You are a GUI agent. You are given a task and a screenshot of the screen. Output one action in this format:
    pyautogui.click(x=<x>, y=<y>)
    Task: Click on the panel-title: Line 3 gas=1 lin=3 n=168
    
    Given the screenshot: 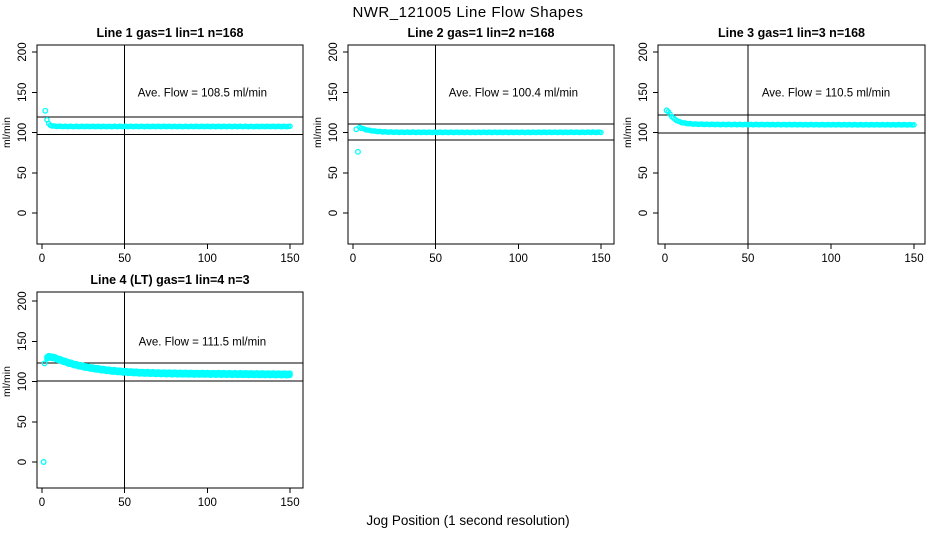 What is the action you would take?
    pyautogui.click(x=791, y=33)
    